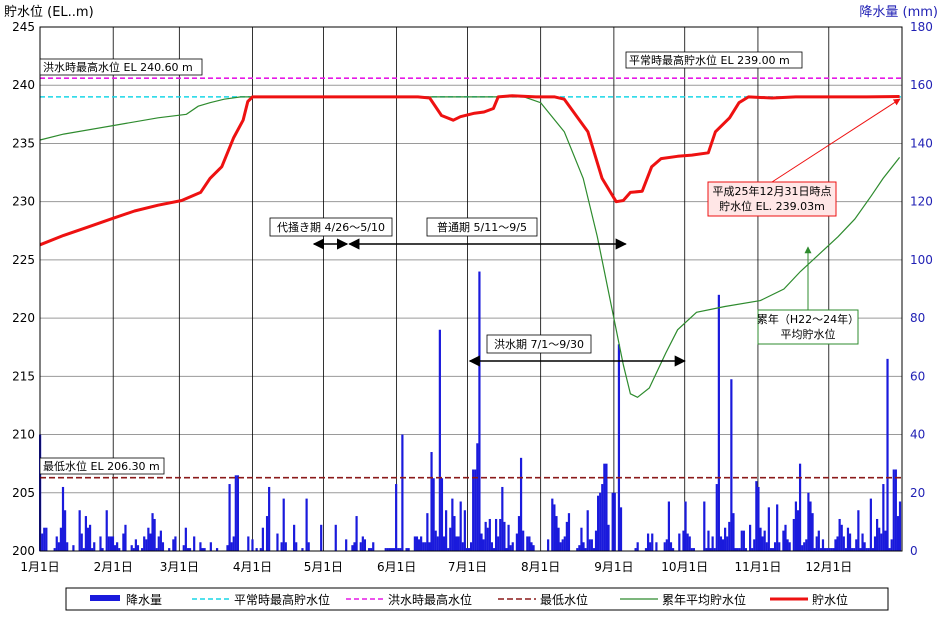 The height and width of the screenshot is (635, 942). What do you see at coordinates (23, 551) in the screenshot?
I see `y-left-tick-label: 200` at bounding box center [23, 551].